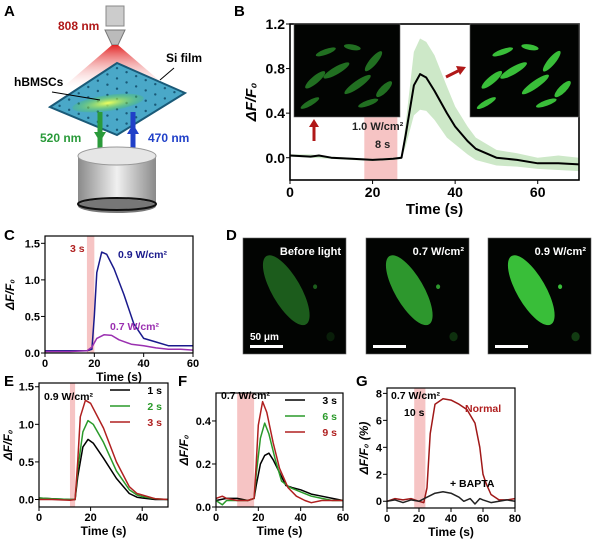 This screenshot has height=539, width=600. I want to click on panel-label-A: A, so click(9, 11).